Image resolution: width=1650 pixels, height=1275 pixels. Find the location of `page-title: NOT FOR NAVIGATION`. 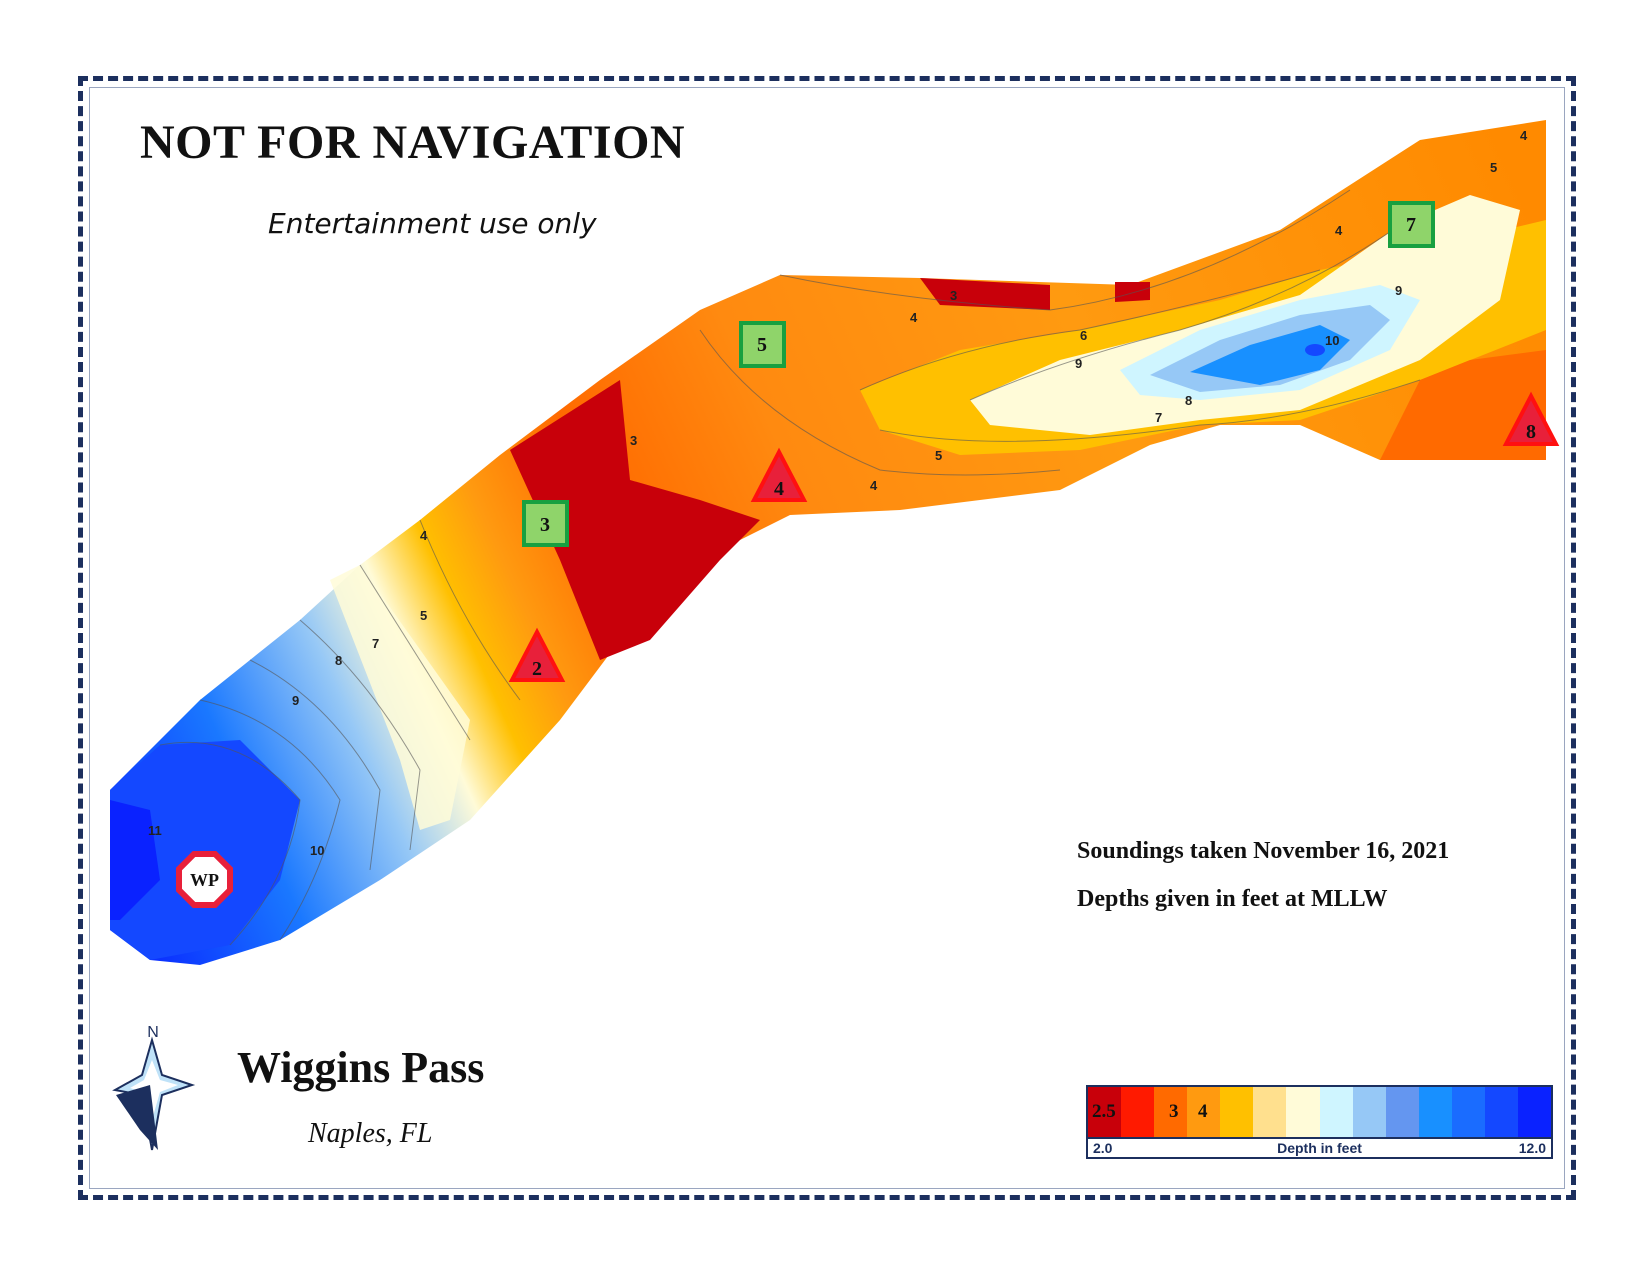

page-title: NOT FOR NAVIGATION is located at coordinates (413, 142).